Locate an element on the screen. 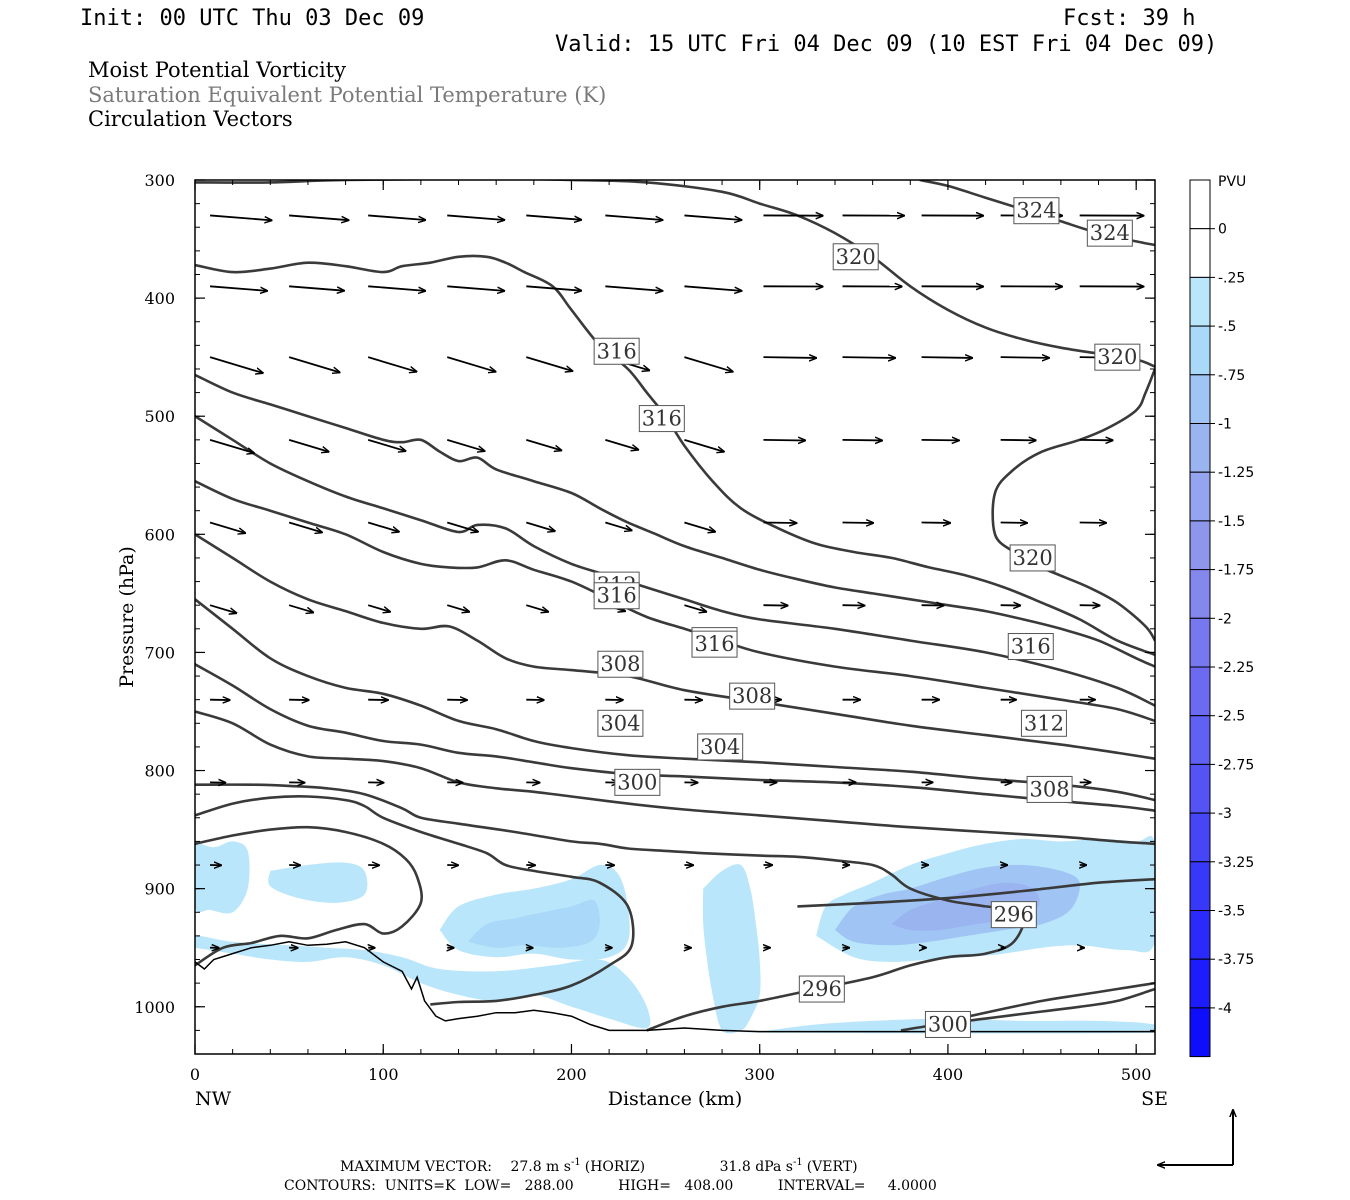  colorbar-label: -3.75 is located at coordinates (1236, 960).